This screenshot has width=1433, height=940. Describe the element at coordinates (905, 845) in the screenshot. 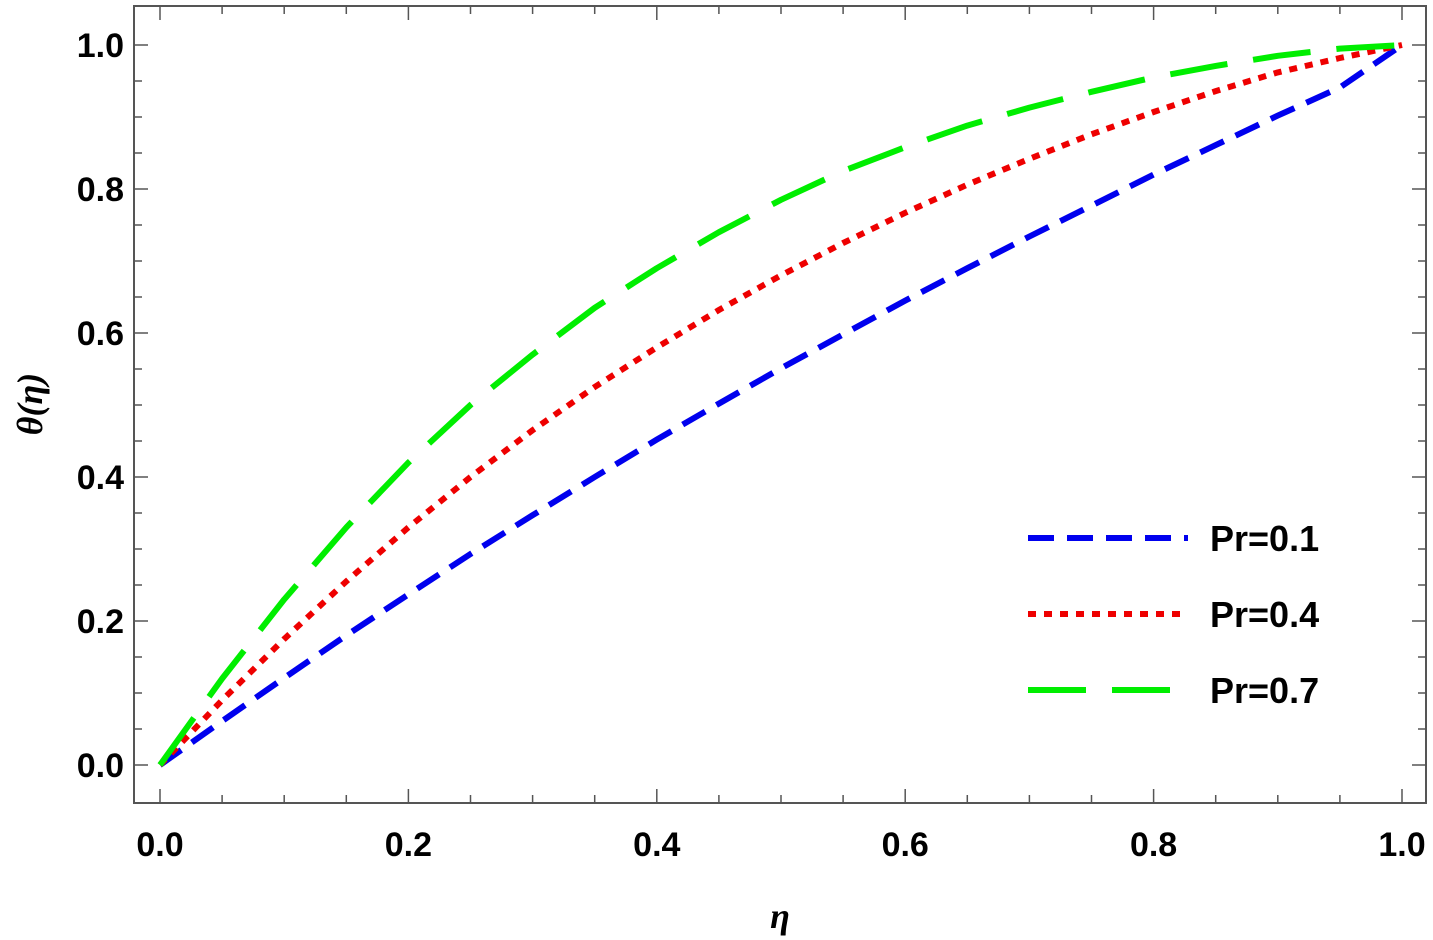

I see `x-tick-label: 0.6` at that location.